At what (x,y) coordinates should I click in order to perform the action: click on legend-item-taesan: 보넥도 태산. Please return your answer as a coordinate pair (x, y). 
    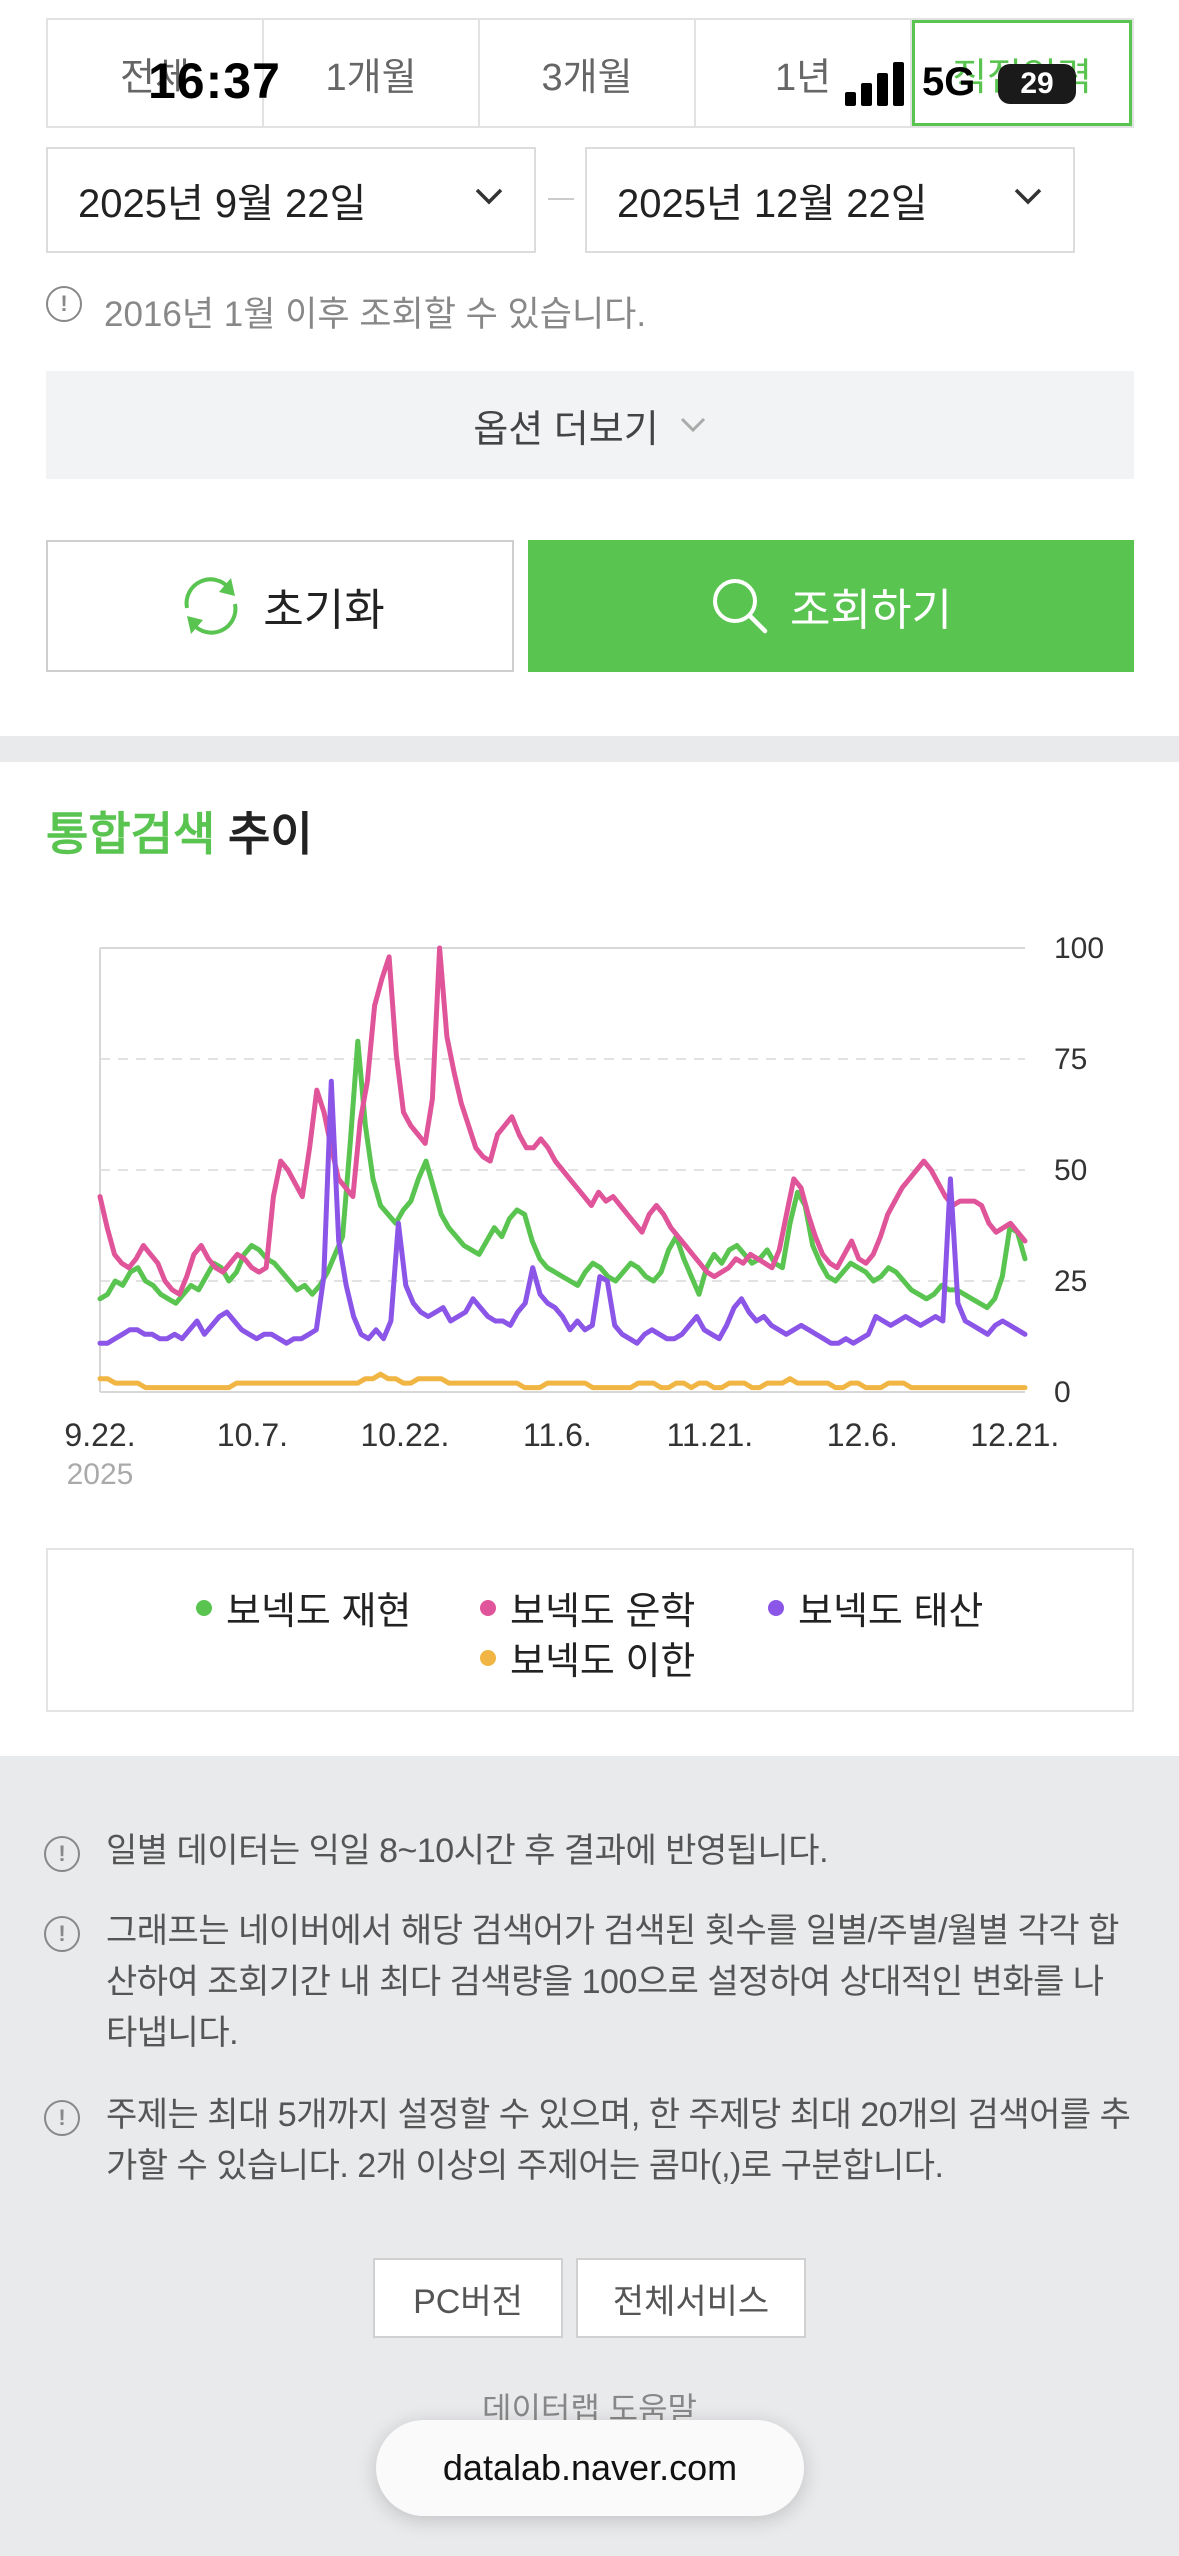
    Looking at the image, I should click on (875, 1607).